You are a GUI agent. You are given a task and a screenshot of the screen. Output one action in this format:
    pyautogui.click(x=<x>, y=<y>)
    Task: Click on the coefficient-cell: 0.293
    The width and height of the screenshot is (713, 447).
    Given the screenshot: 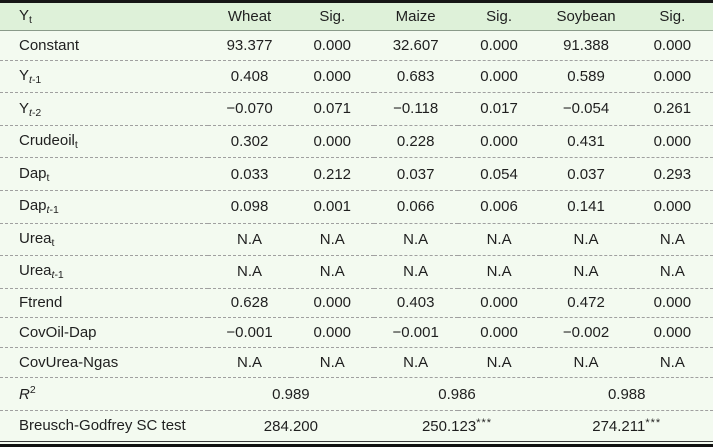 What is the action you would take?
    pyautogui.click(x=672, y=174)
    